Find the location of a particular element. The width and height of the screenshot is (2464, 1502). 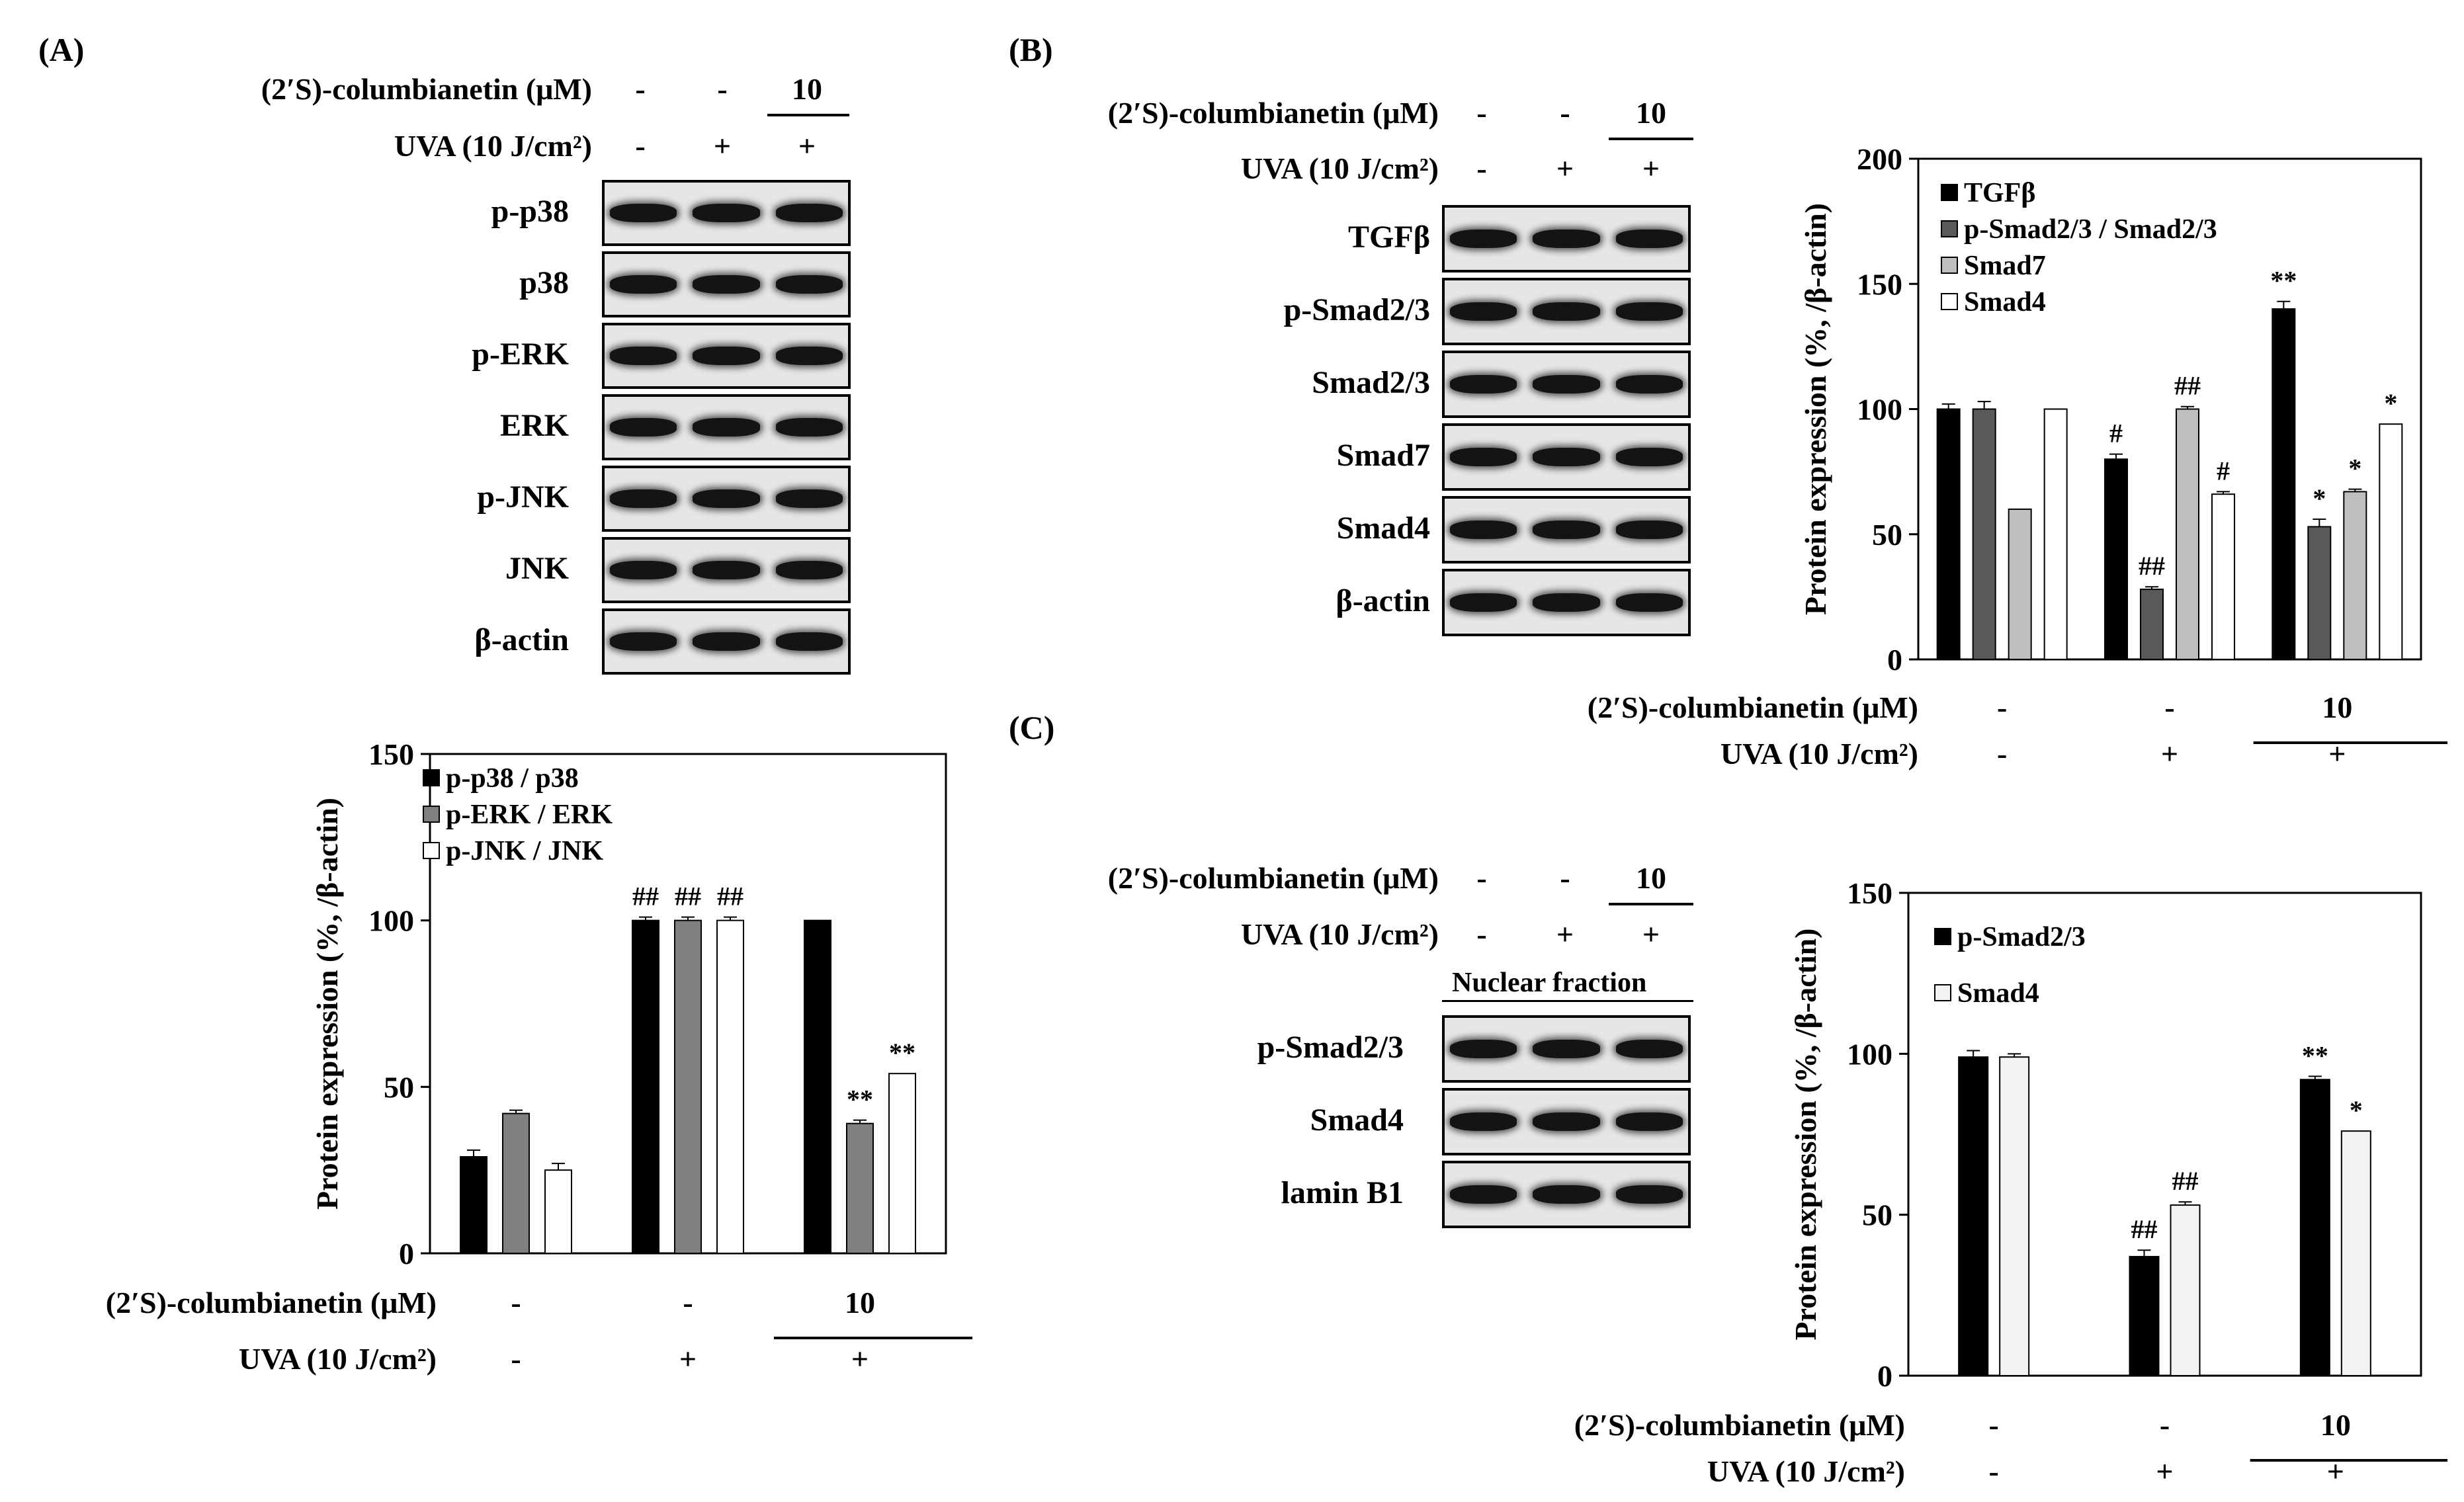

blot-b-row-label-2: p-Smad2/3 is located at coordinates (1356, 309).